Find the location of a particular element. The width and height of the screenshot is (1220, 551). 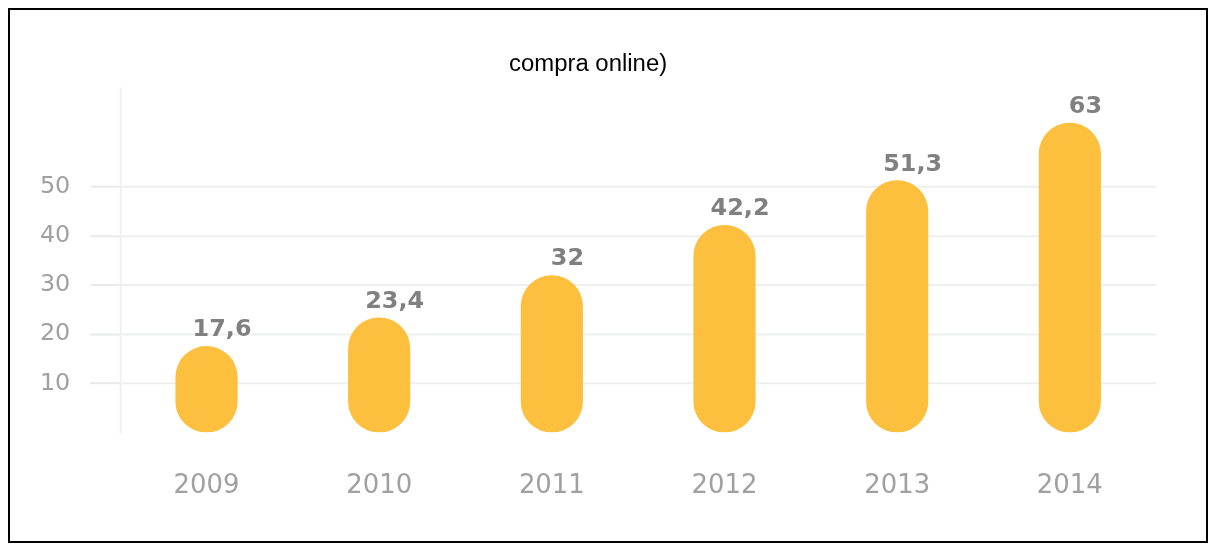

y-tick-label: 20 is located at coordinates (55, 332).